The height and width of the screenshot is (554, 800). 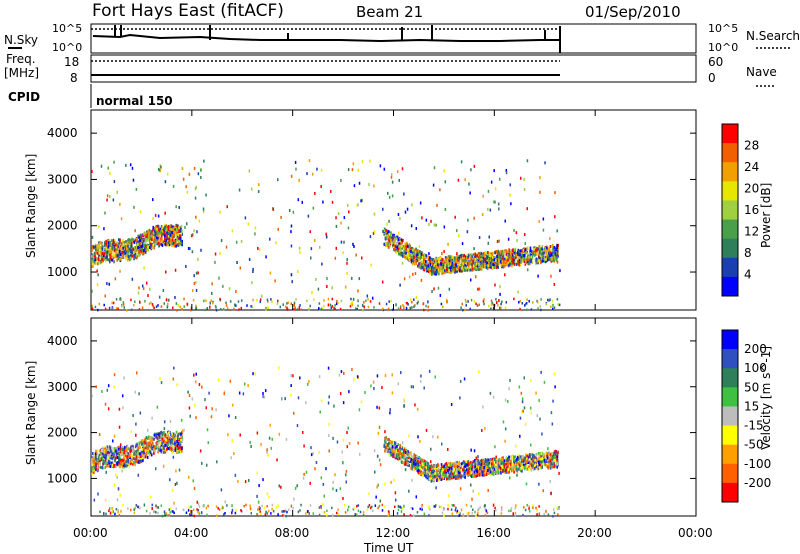 I want to click on colorbar-tick-label: 100, so click(x=755, y=368).